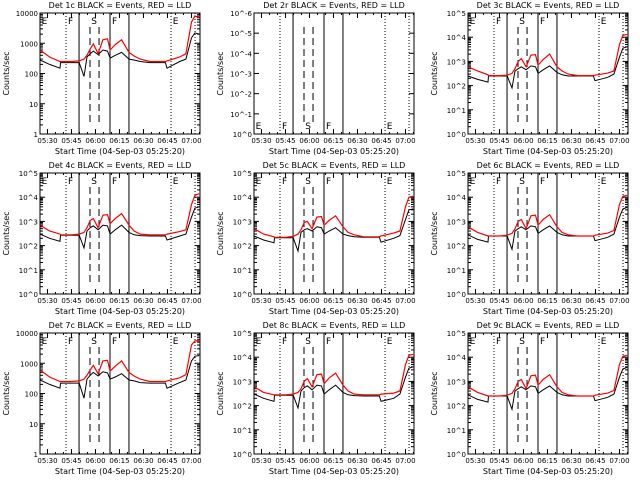  I want to click on y-tick-label: 10, so click(33, 105).